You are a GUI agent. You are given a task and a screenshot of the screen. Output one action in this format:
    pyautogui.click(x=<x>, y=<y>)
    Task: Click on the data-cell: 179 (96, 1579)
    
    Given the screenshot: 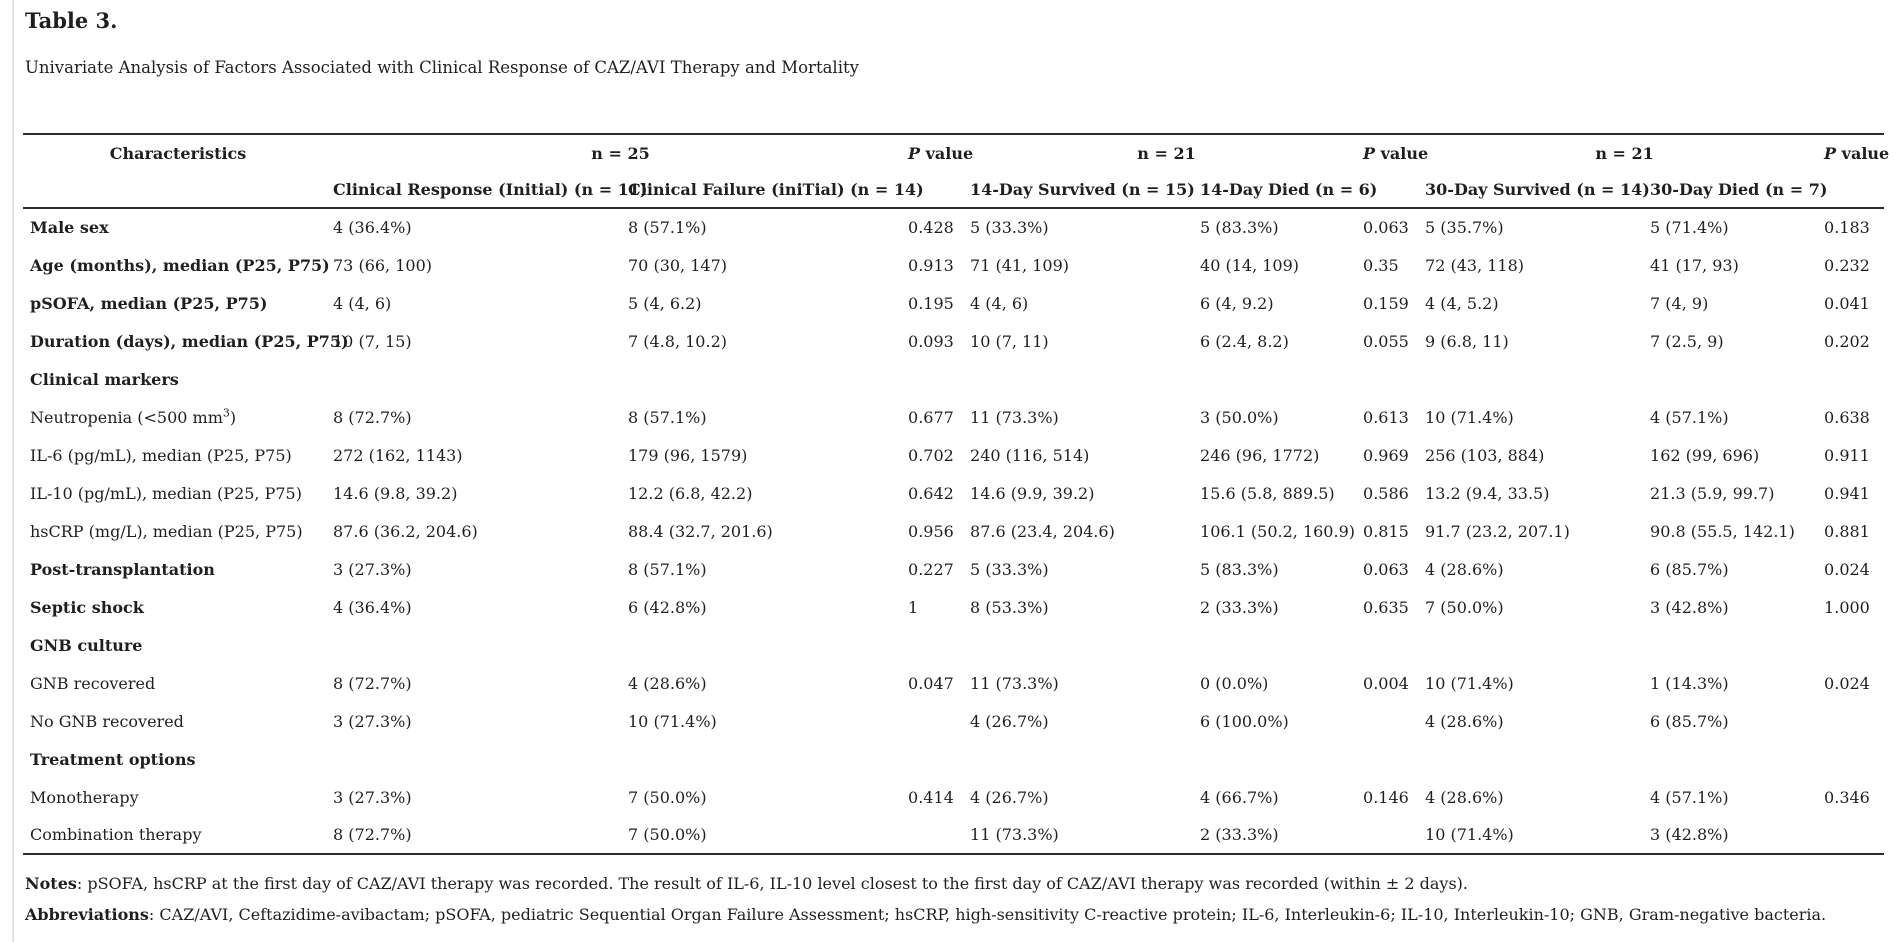 What is the action you would take?
    pyautogui.click(x=688, y=455)
    